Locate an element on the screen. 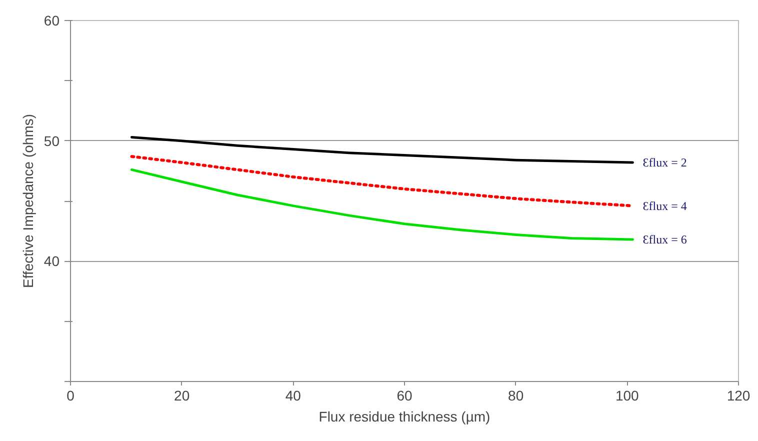 This screenshot has height=441, width=758. series-label: Ɛflux = 4 is located at coordinates (664, 205).